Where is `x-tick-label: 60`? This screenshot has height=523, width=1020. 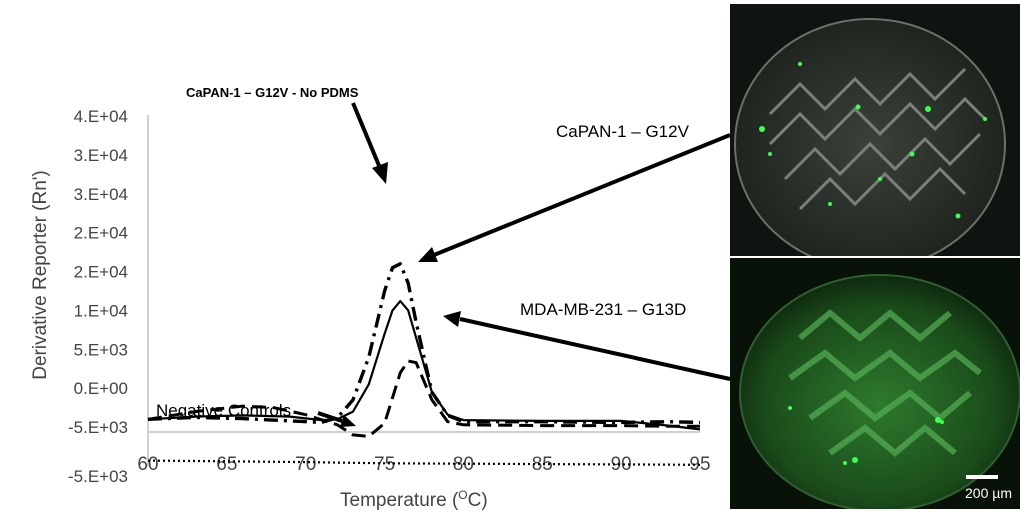
x-tick-label: 60 is located at coordinates (147, 464).